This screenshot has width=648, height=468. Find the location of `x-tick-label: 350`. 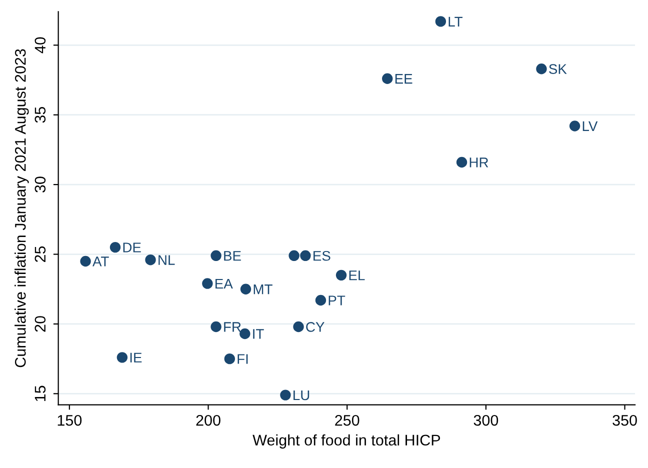

x-tick-label: 350 is located at coordinates (624, 420).